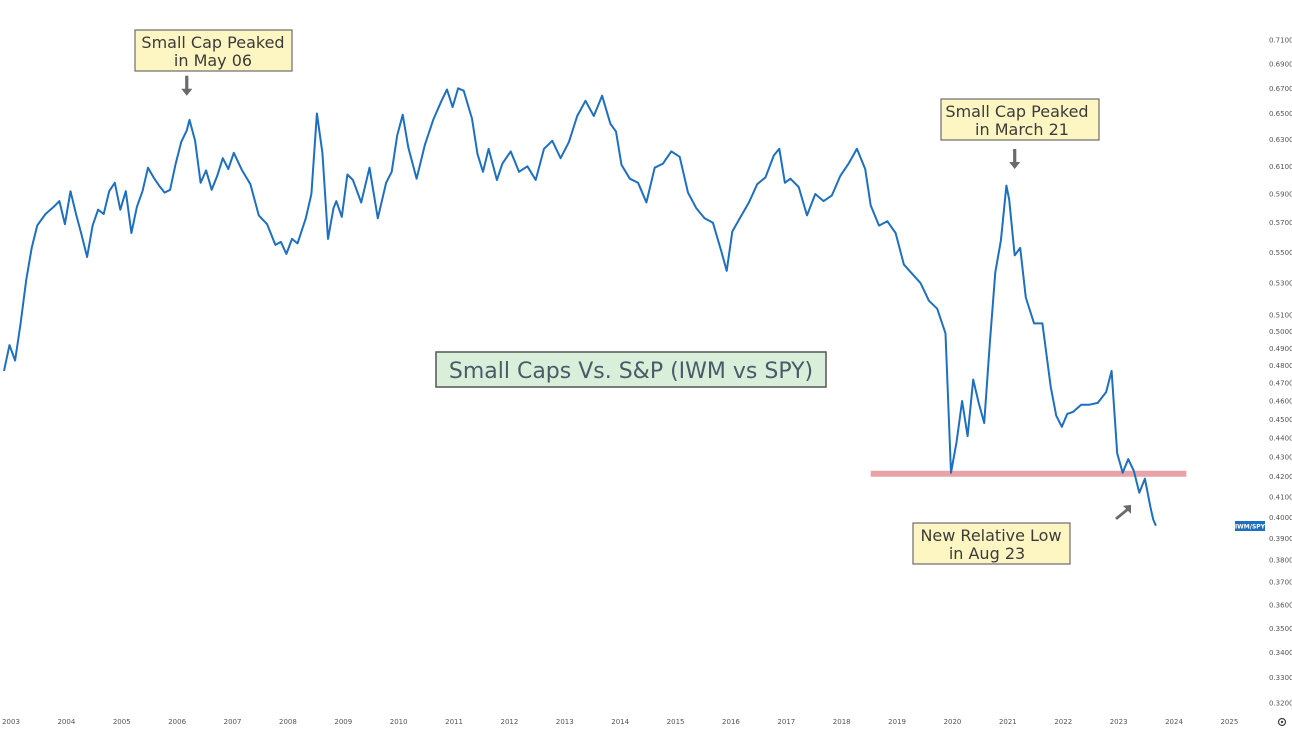 The width and height of the screenshot is (1292, 730). I want to click on annotation-peak-2021: Small Cap Peaked in March 21, so click(1020, 119).